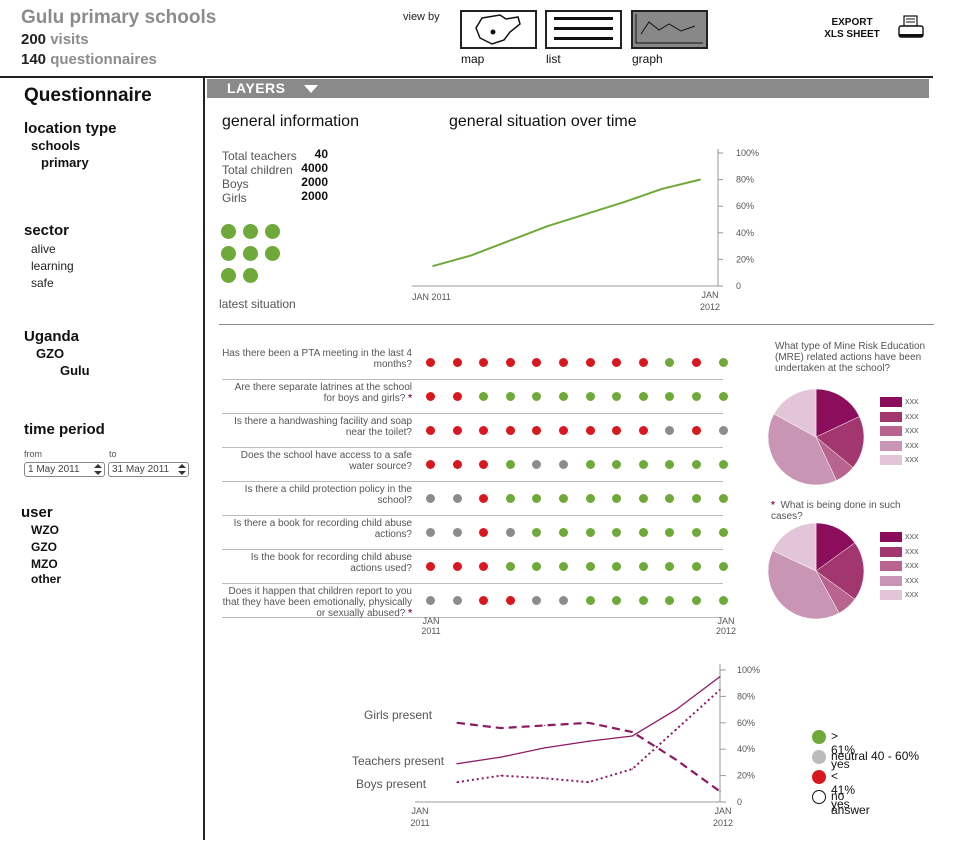 This screenshot has width=962, height=845. Describe the element at coordinates (583, 29) in the screenshot. I see `list-view-button` at that location.